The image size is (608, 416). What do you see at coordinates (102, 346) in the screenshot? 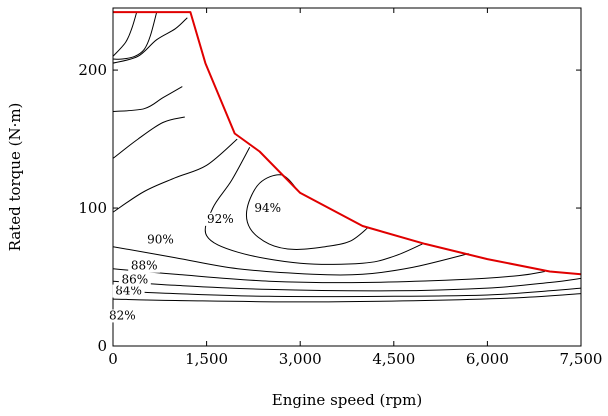
I see `y-tick-label: 0` at bounding box center [102, 346].